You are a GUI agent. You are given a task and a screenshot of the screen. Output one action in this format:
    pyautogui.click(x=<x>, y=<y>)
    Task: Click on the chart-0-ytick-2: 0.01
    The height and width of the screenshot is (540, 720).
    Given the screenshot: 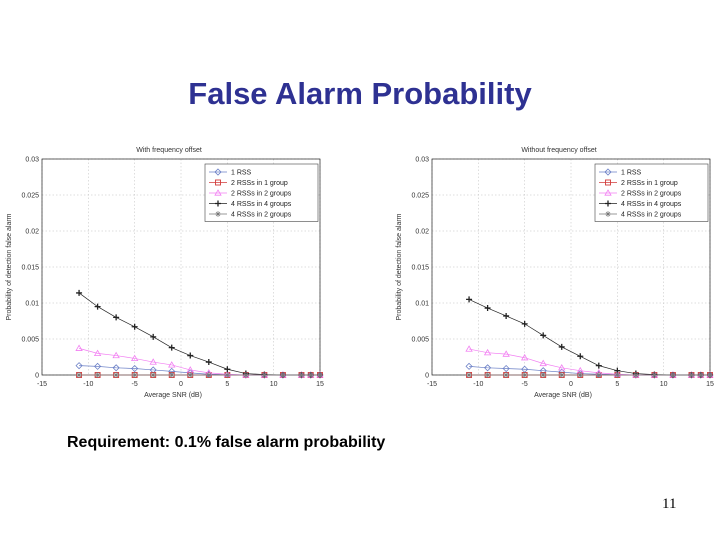 What is the action you would take?
    pyautogui.click(x=32, y=304)
    